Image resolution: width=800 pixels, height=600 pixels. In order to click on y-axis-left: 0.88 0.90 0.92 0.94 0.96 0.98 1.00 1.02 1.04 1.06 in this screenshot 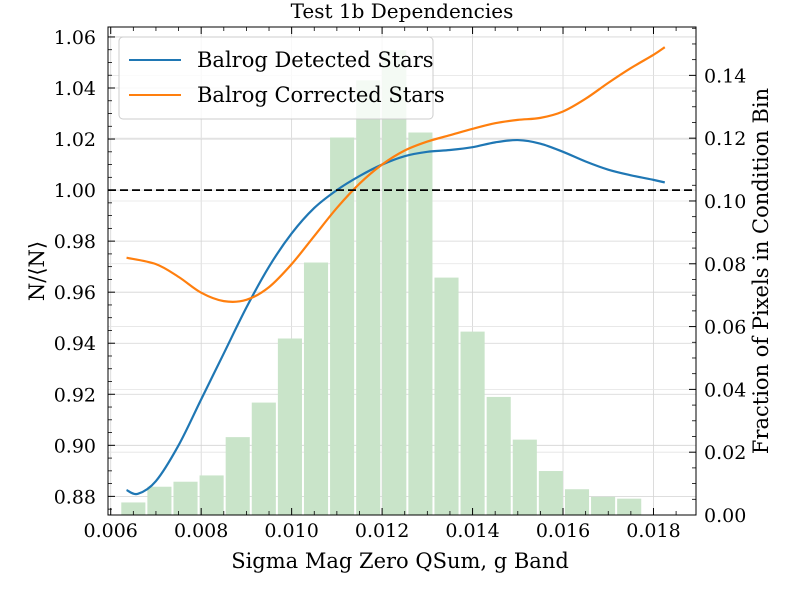, I will do `click(84, 268)`.